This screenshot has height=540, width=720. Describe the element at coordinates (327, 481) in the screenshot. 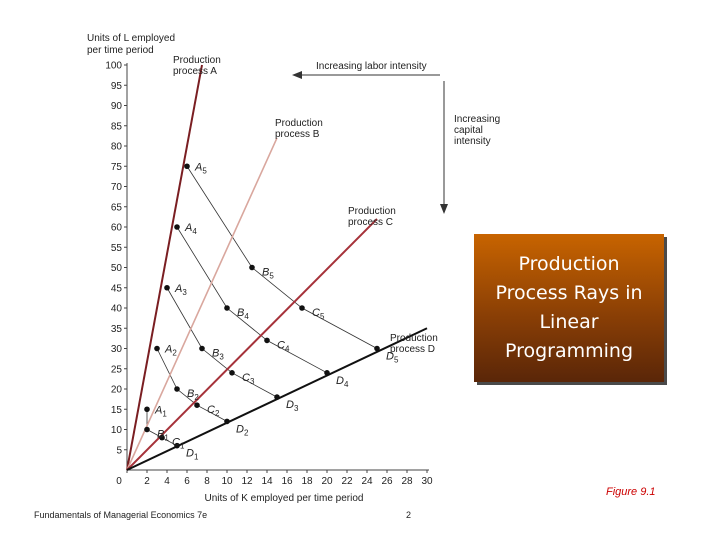

I see `x-tick-label: 20` at that location.